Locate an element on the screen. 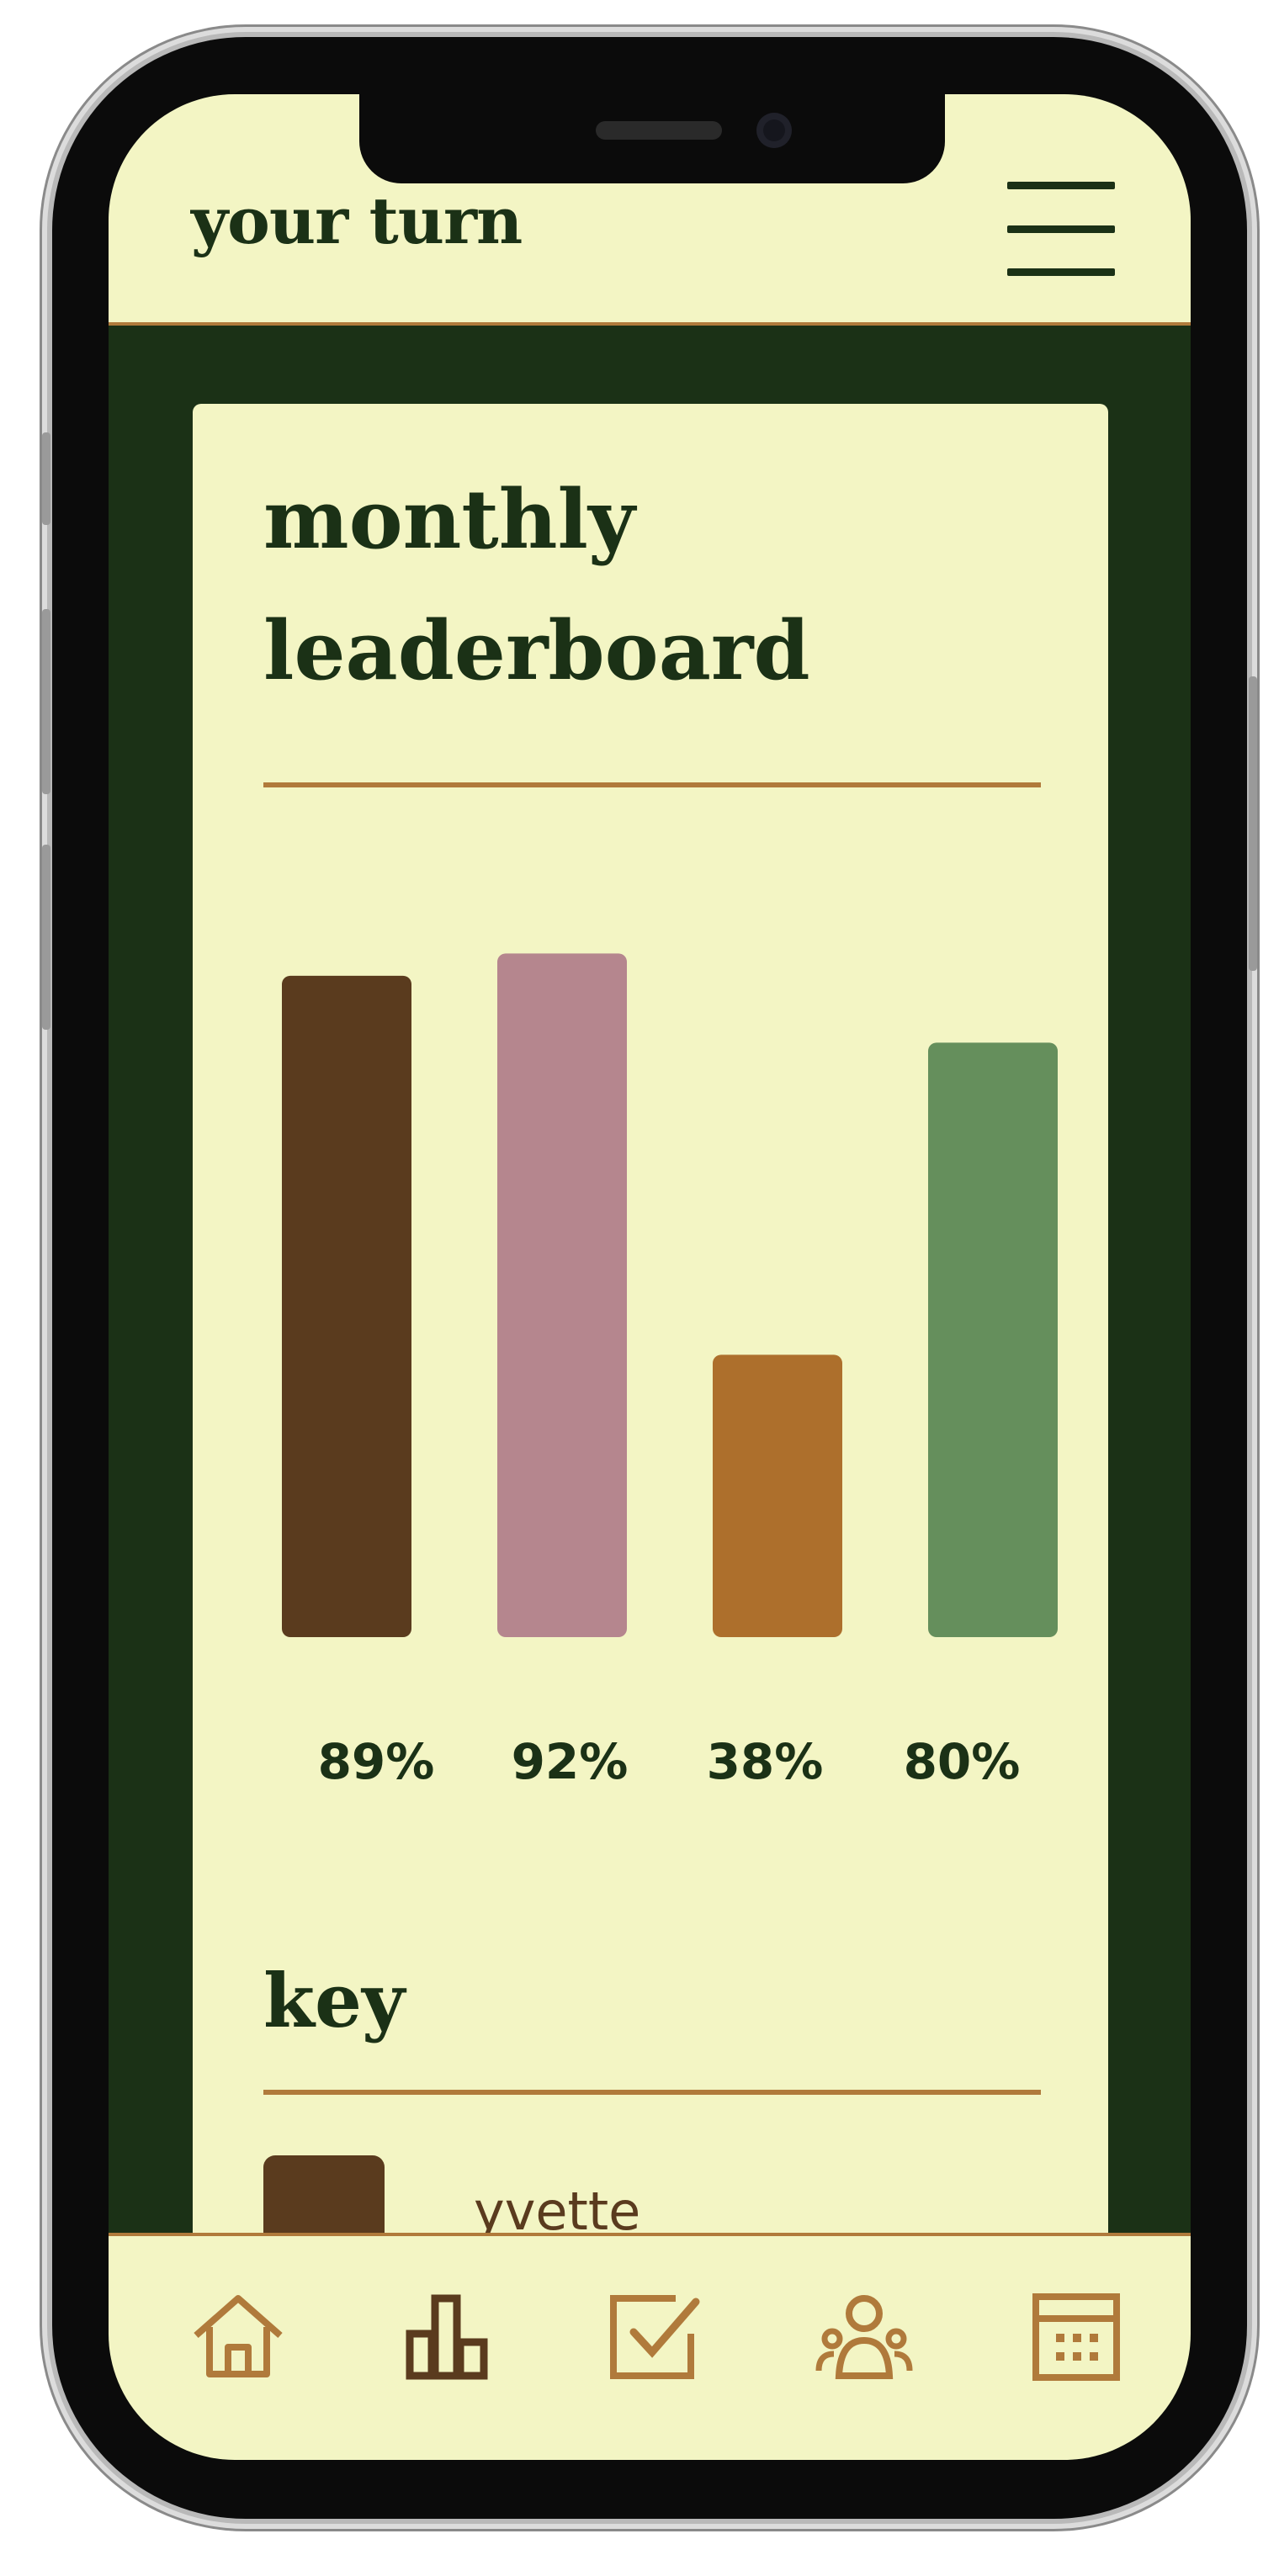 Image resolution: width=1279 pixels, height=2576 pixels. silent-switch is located at coordinates (46, 478).